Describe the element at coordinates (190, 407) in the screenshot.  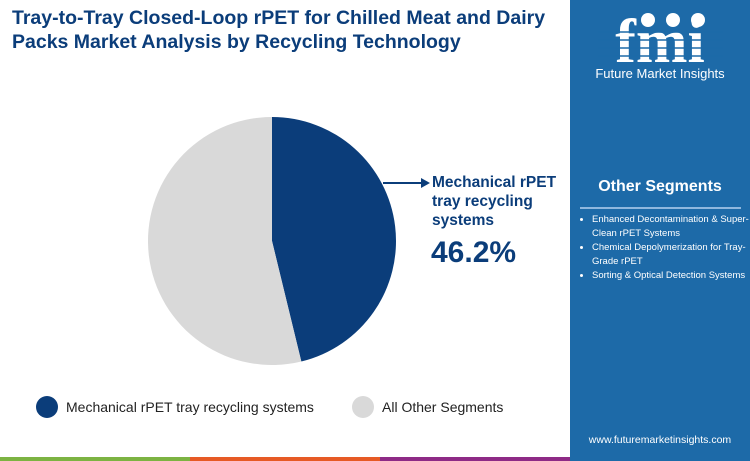
I see `legend-label: Mechanical rPET tray recycling systems` at that location.